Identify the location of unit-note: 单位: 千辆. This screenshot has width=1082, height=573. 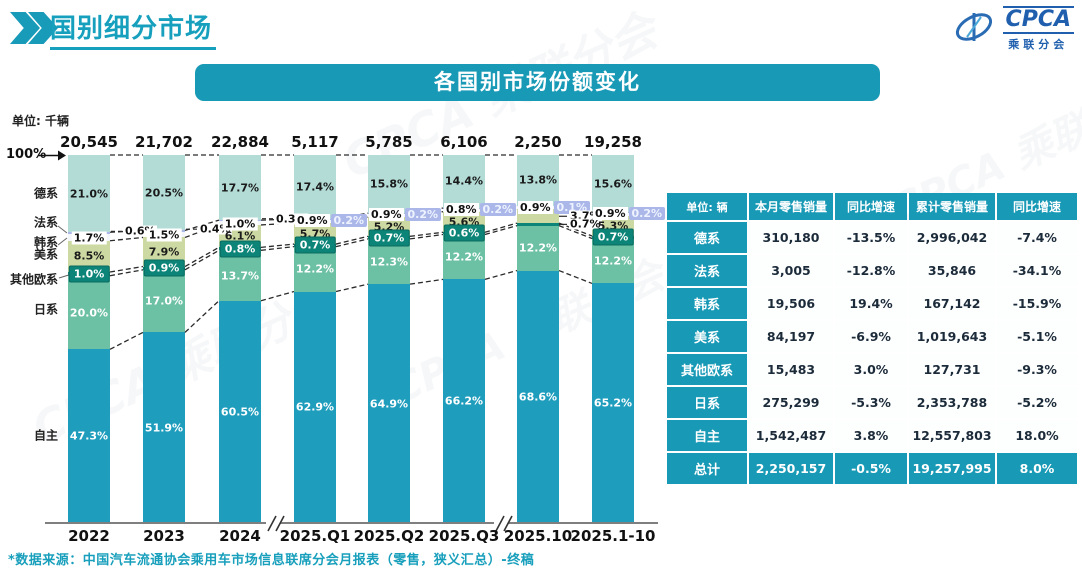
(40, 121).